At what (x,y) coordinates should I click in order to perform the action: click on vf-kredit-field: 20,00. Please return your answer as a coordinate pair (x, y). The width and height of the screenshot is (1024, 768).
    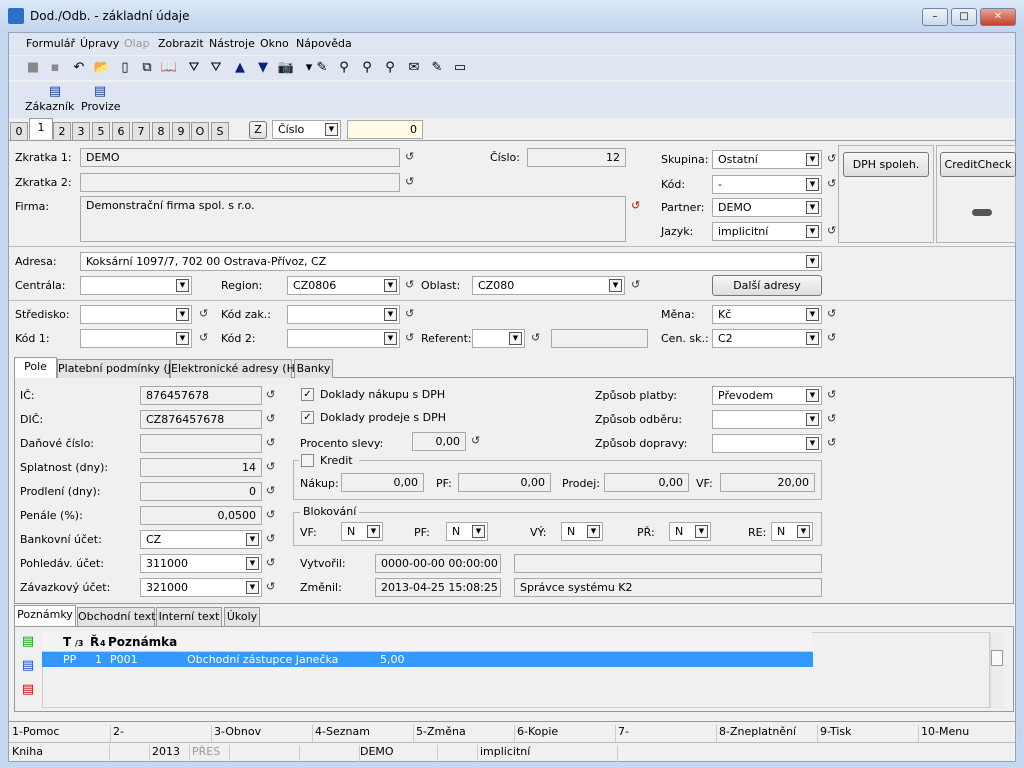
    Looking at the image, I should click on (767, 482).